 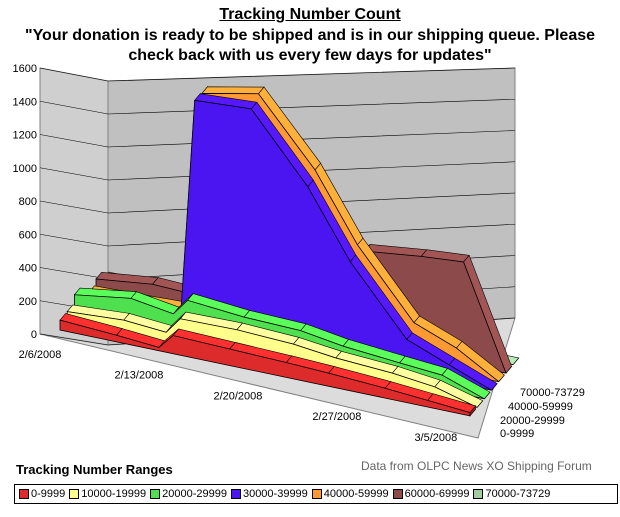 I want to click on legend-label: 60000-69999, so click(x=437, y=494).